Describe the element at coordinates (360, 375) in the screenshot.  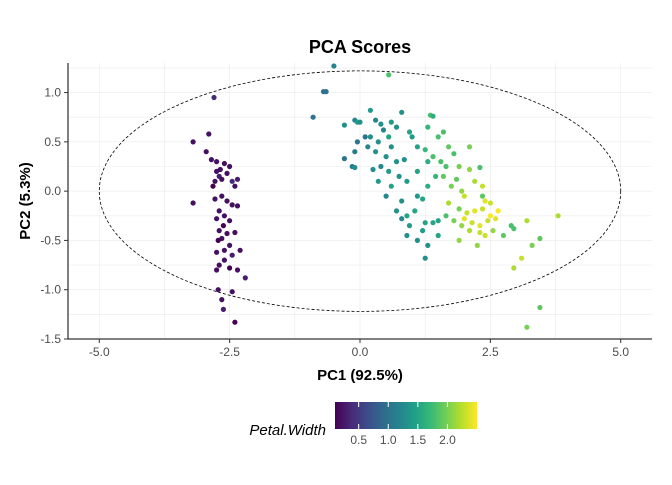
I see `x-axis-title: PC1 (92.5%)` at that location.